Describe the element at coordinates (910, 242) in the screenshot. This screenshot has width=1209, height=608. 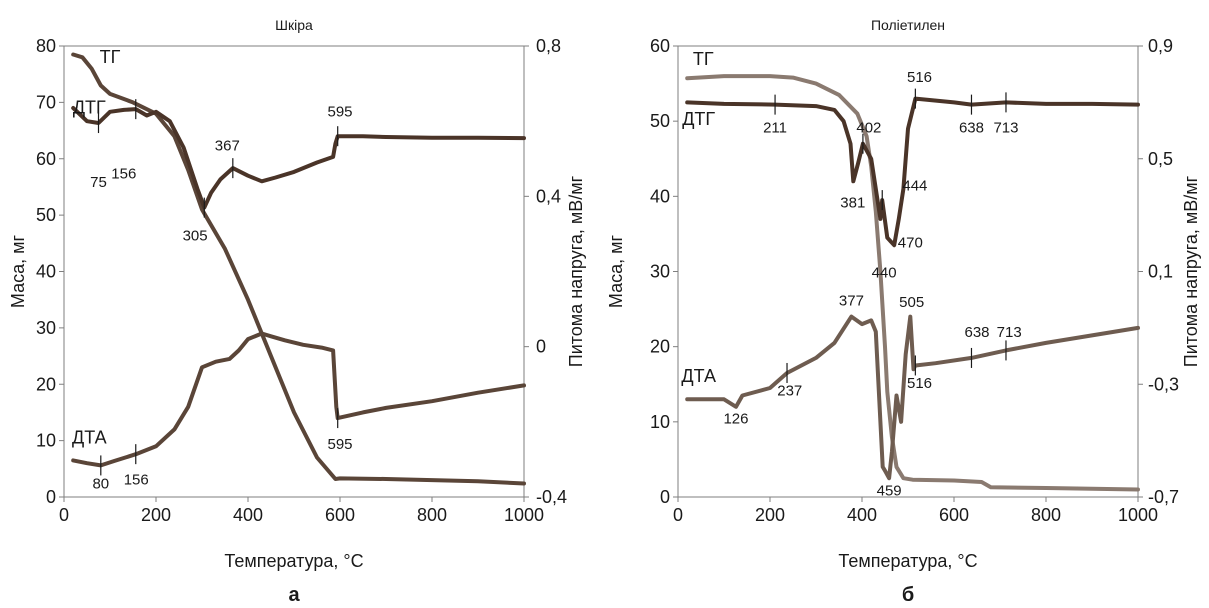
I see `annotation-label: 470` at that location.